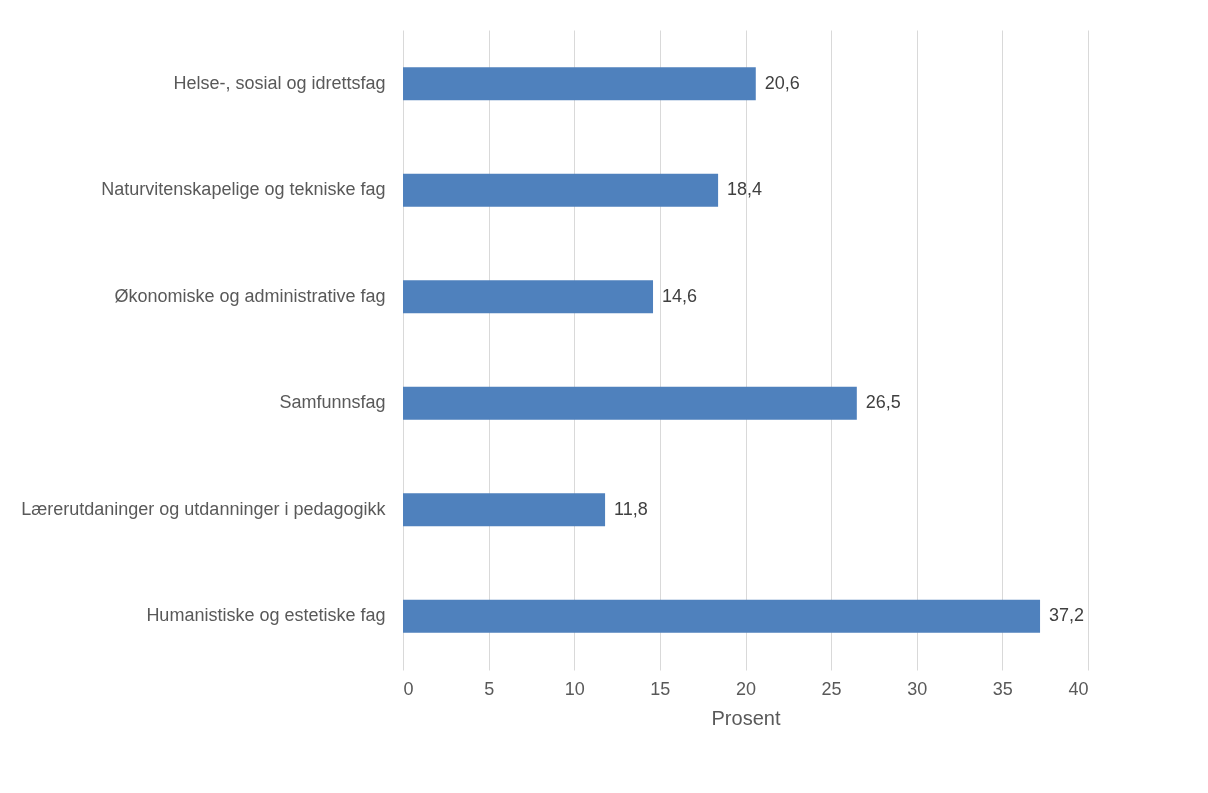 This screenshot has width=1208, height=793. What do you see at coordinates (883, 402) in the screenshot?
I see `data-label: 26,5` at bounding box center [883, 402].